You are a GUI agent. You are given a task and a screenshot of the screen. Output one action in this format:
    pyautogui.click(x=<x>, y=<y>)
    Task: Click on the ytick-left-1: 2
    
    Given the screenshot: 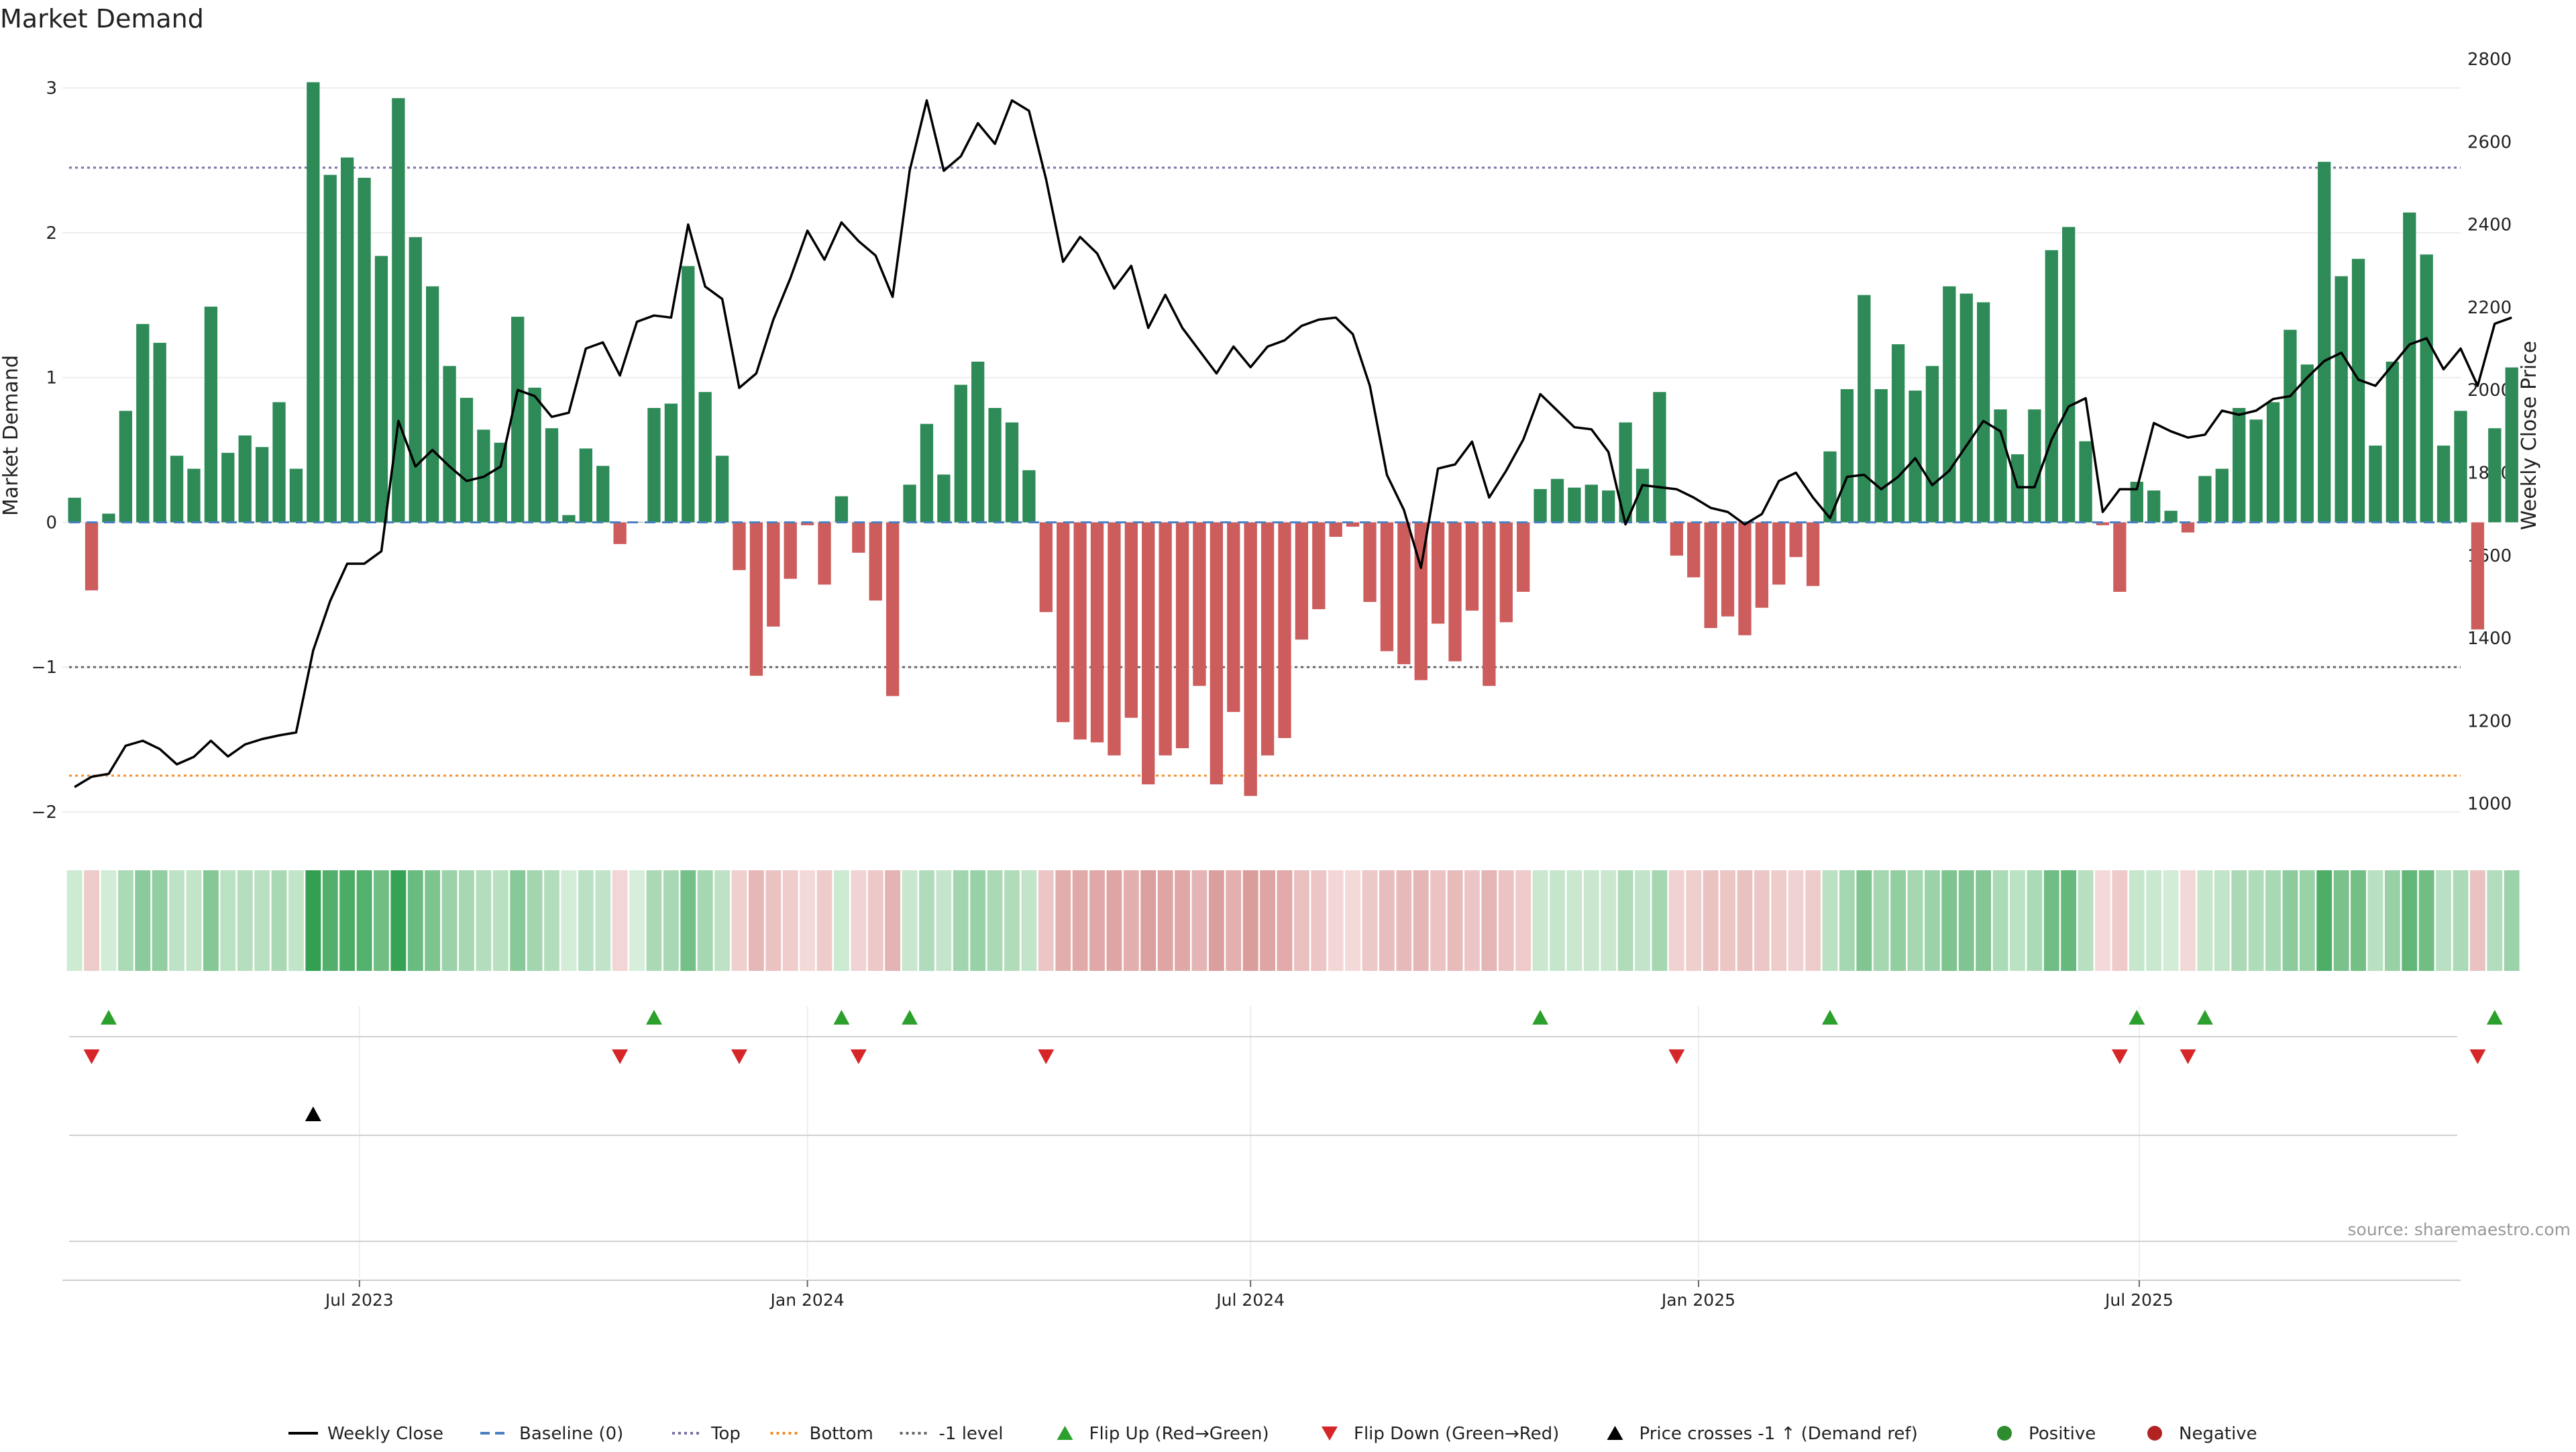 What is the action you would take?
    pyautogui.click(x=51, y=234)
    